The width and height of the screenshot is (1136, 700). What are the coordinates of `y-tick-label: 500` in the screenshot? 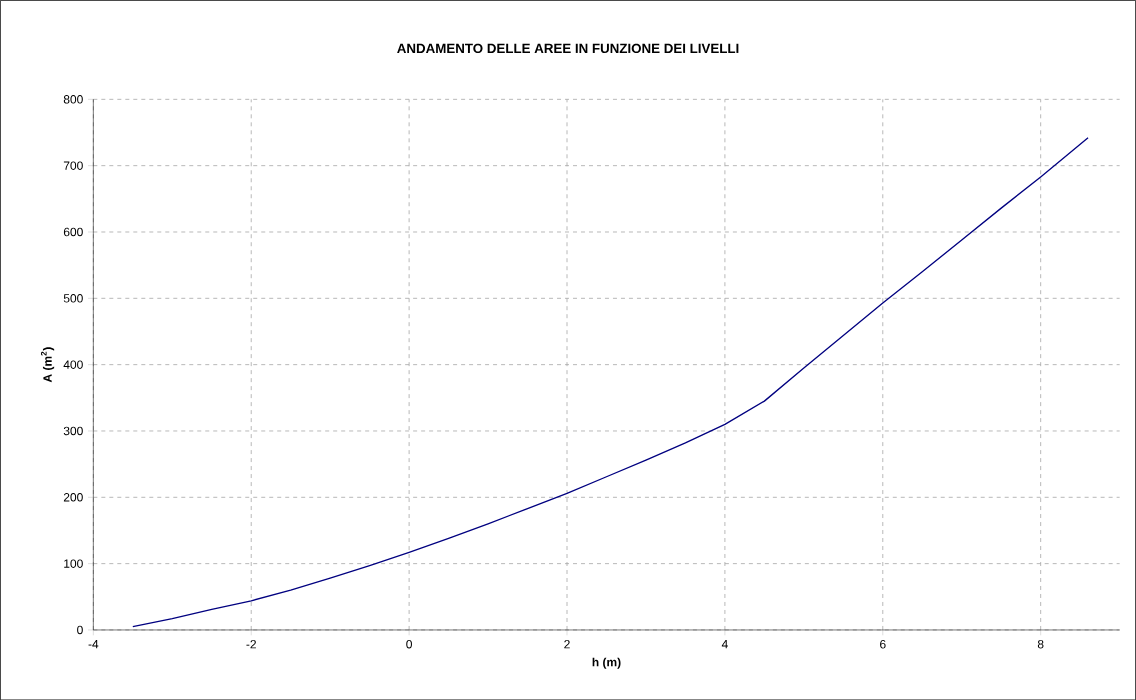 It's located at (73, 298).